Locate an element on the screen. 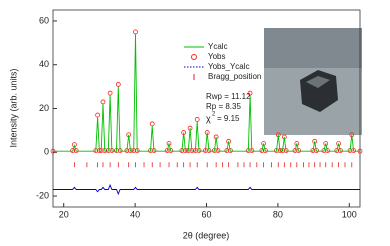 The image size is (390, 246). y-tick-label: -20 is located at coordinates (42, 195).